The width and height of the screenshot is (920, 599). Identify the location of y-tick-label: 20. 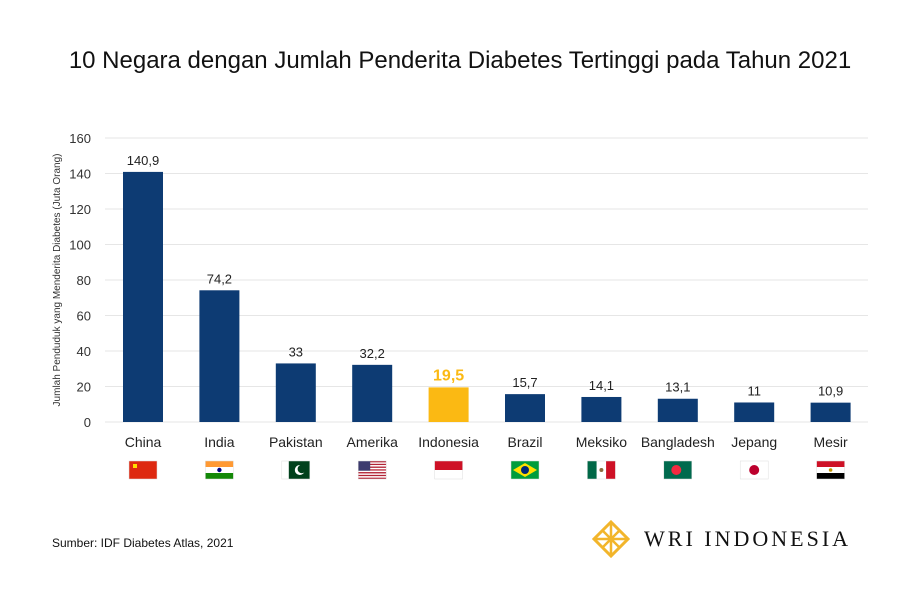
(84, 387).